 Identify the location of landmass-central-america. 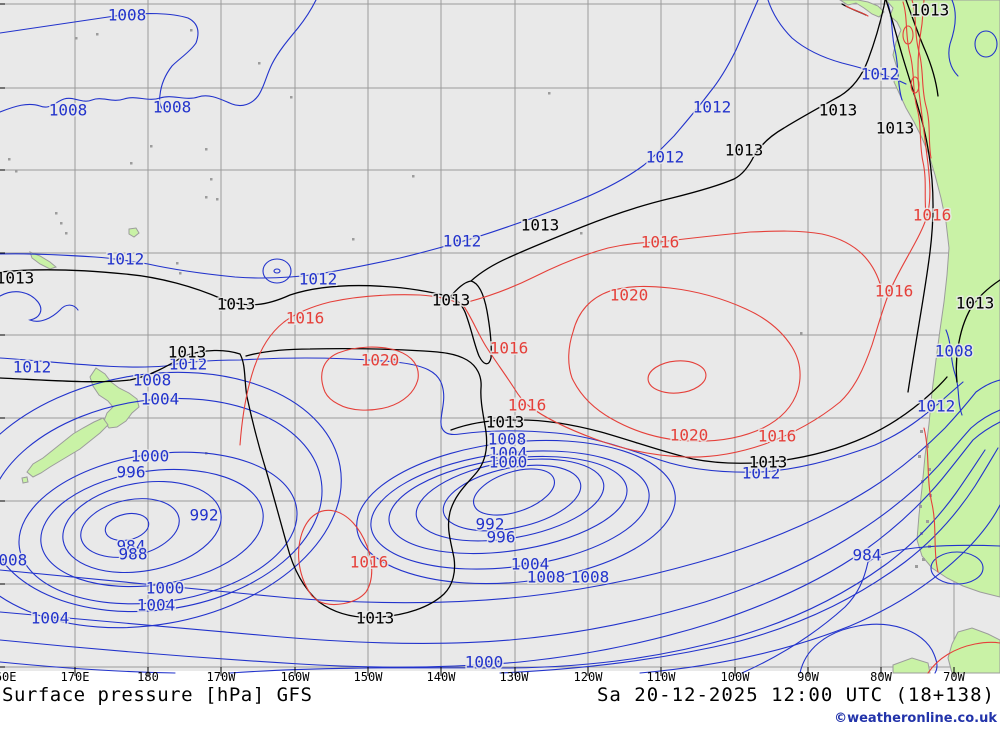
(862, 9).